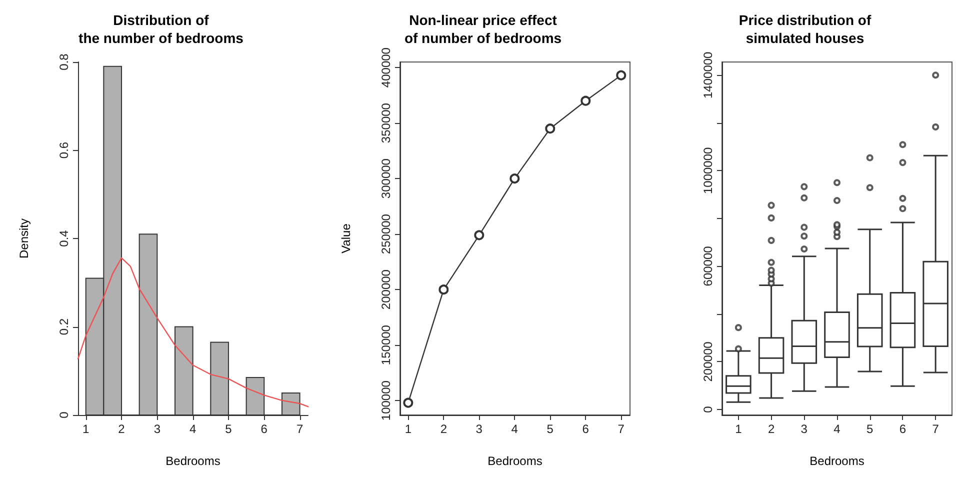  I want to click on y-tick-label: 400000, so click(386, 67).